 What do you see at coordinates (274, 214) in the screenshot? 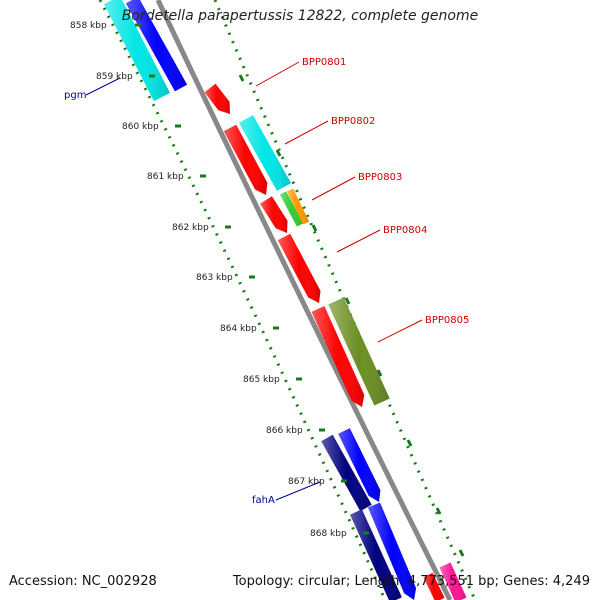
I see `gene-red-3-shade` at bounding box center [274, 214].